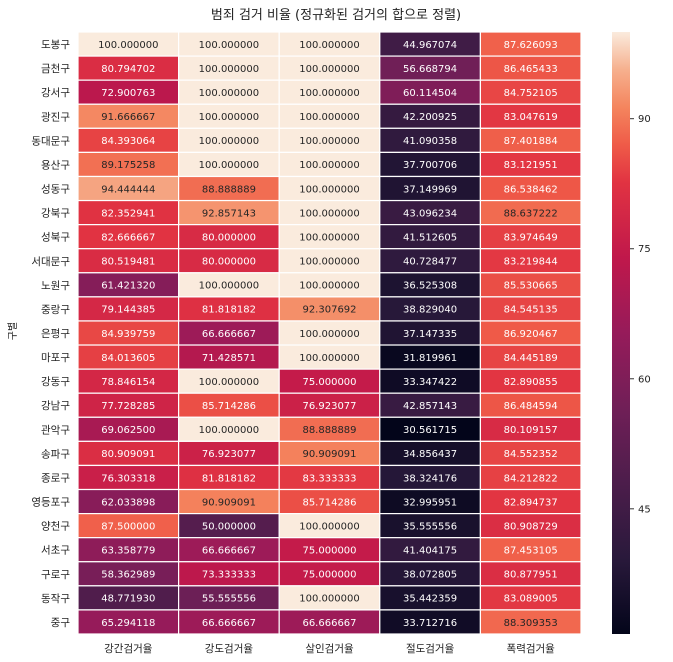 The width and height of the screenshot is (673, 662). I want to click on cell-value-label: 40.728477, so click(430, 262).